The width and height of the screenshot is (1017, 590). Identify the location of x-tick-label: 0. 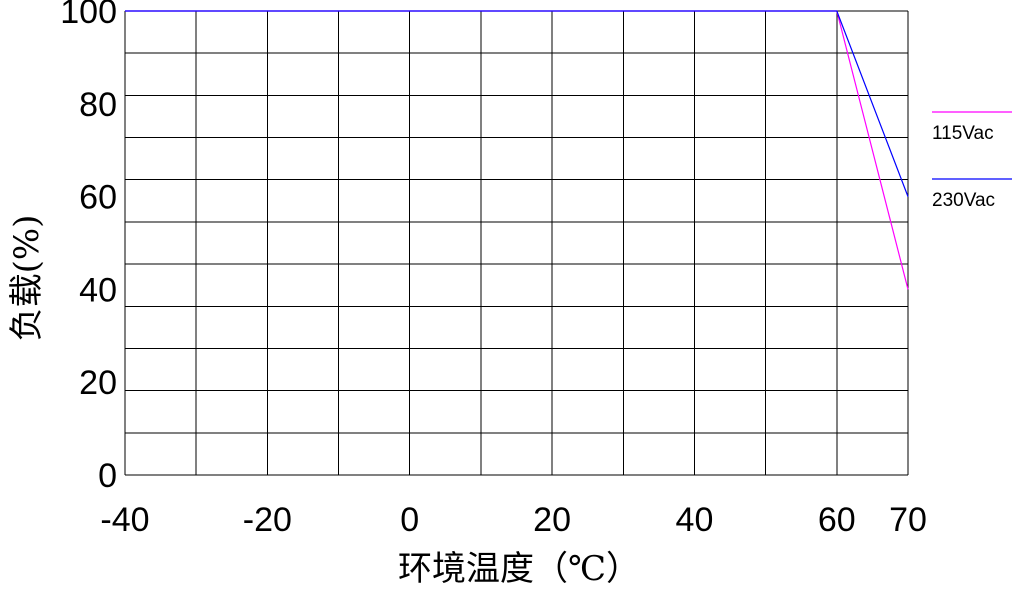
(409, 520).